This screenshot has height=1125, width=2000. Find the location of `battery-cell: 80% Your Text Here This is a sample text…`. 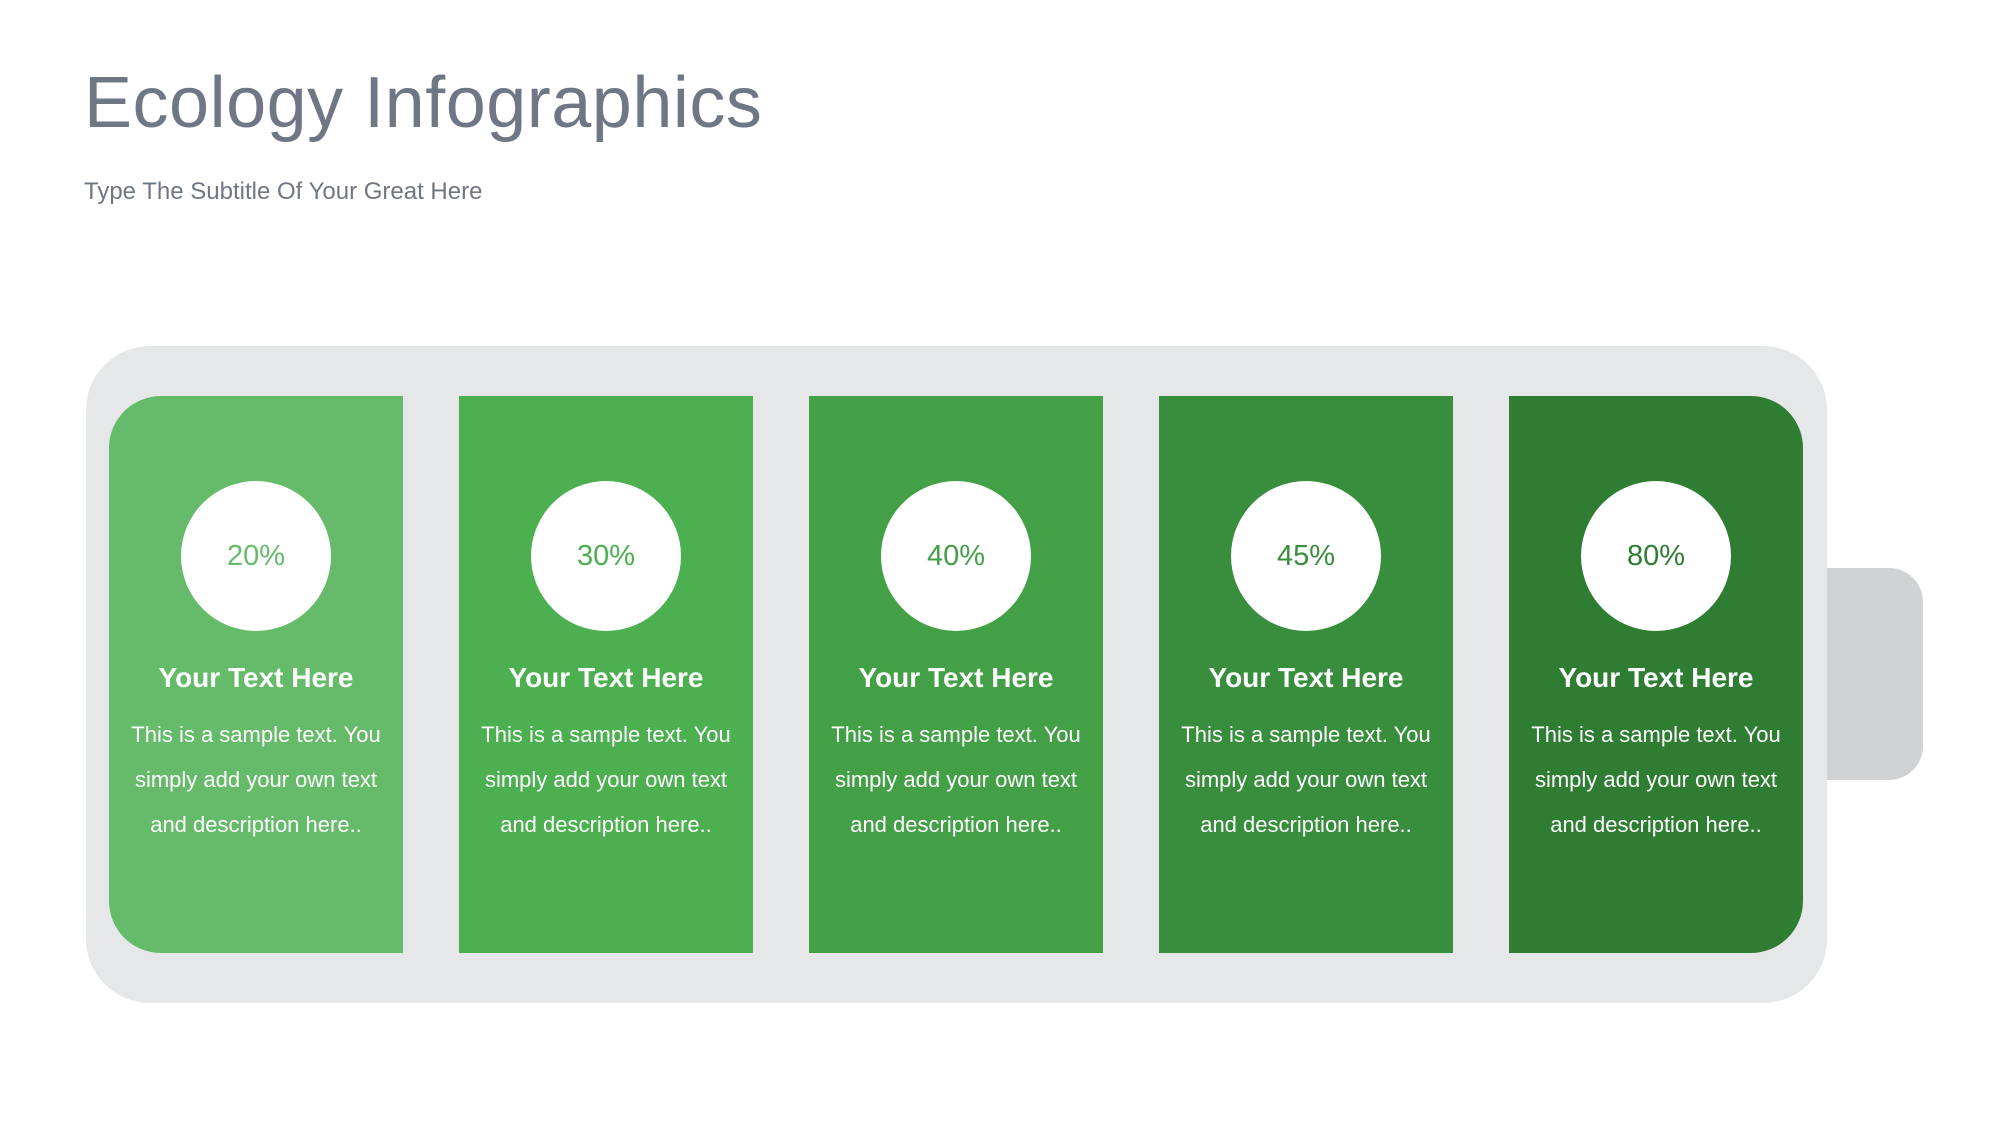

battery-cell: 80% Your Text Here This is a sample text… is located at coordinates (1656, 674).